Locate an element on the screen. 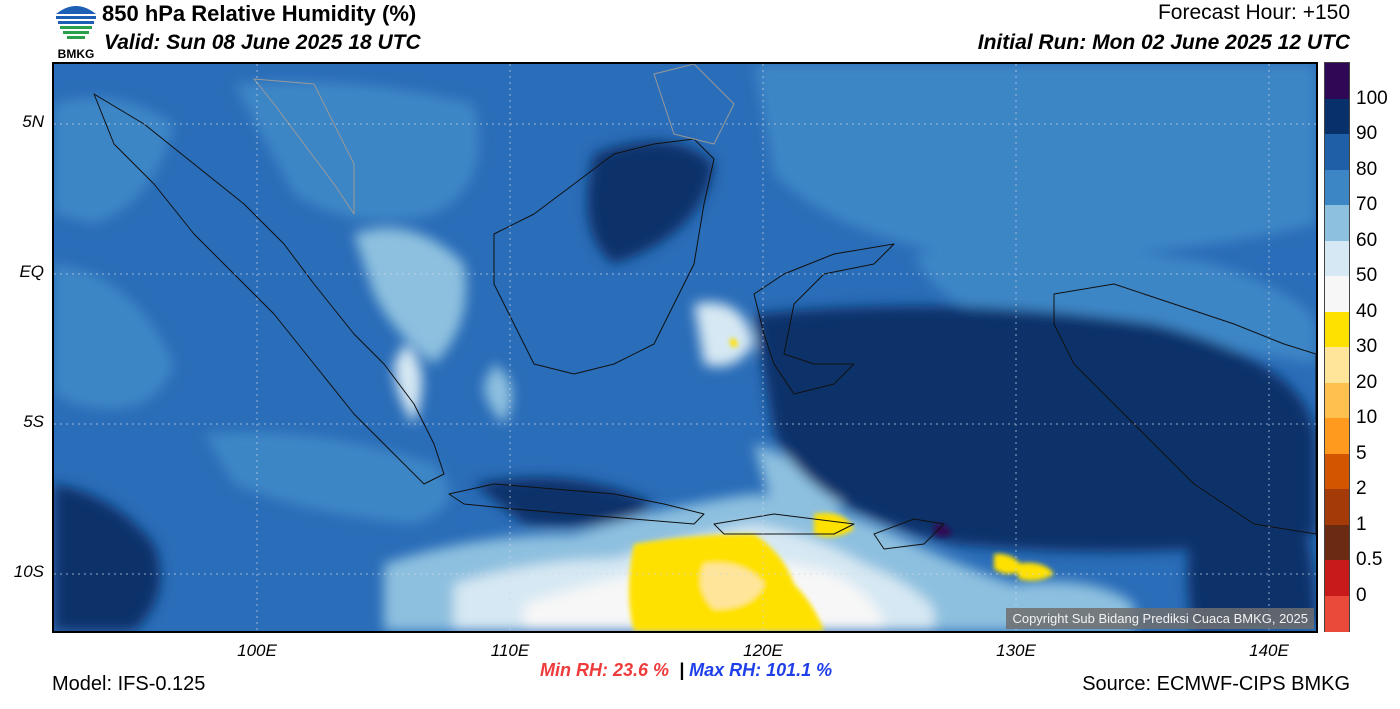 Image resolution: width=1400 pixels, height=709 pixels. colorbar-label: 30 is located at coordinates (1367, 346).